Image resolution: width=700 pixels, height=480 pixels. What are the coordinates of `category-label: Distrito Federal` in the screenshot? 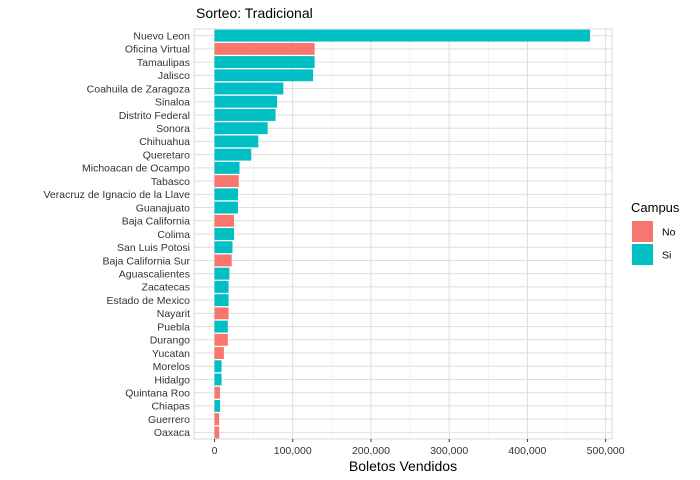 It's located at (154, 116).